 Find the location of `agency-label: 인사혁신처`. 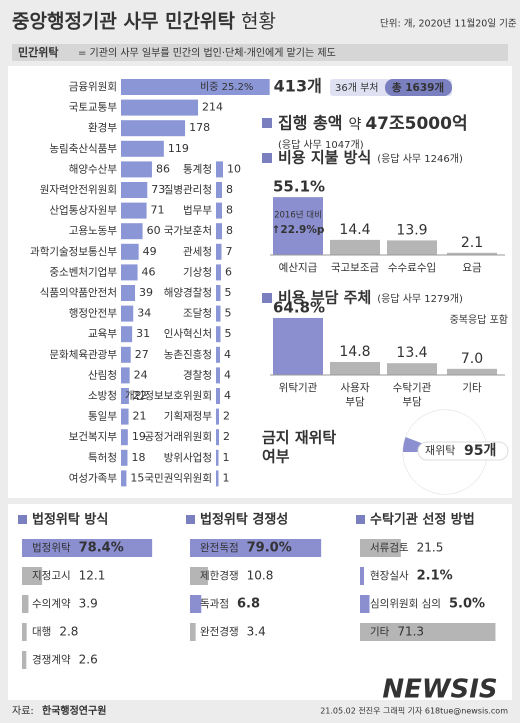

agency-label: 인사혁신처 is located at coordinates (188, 334).